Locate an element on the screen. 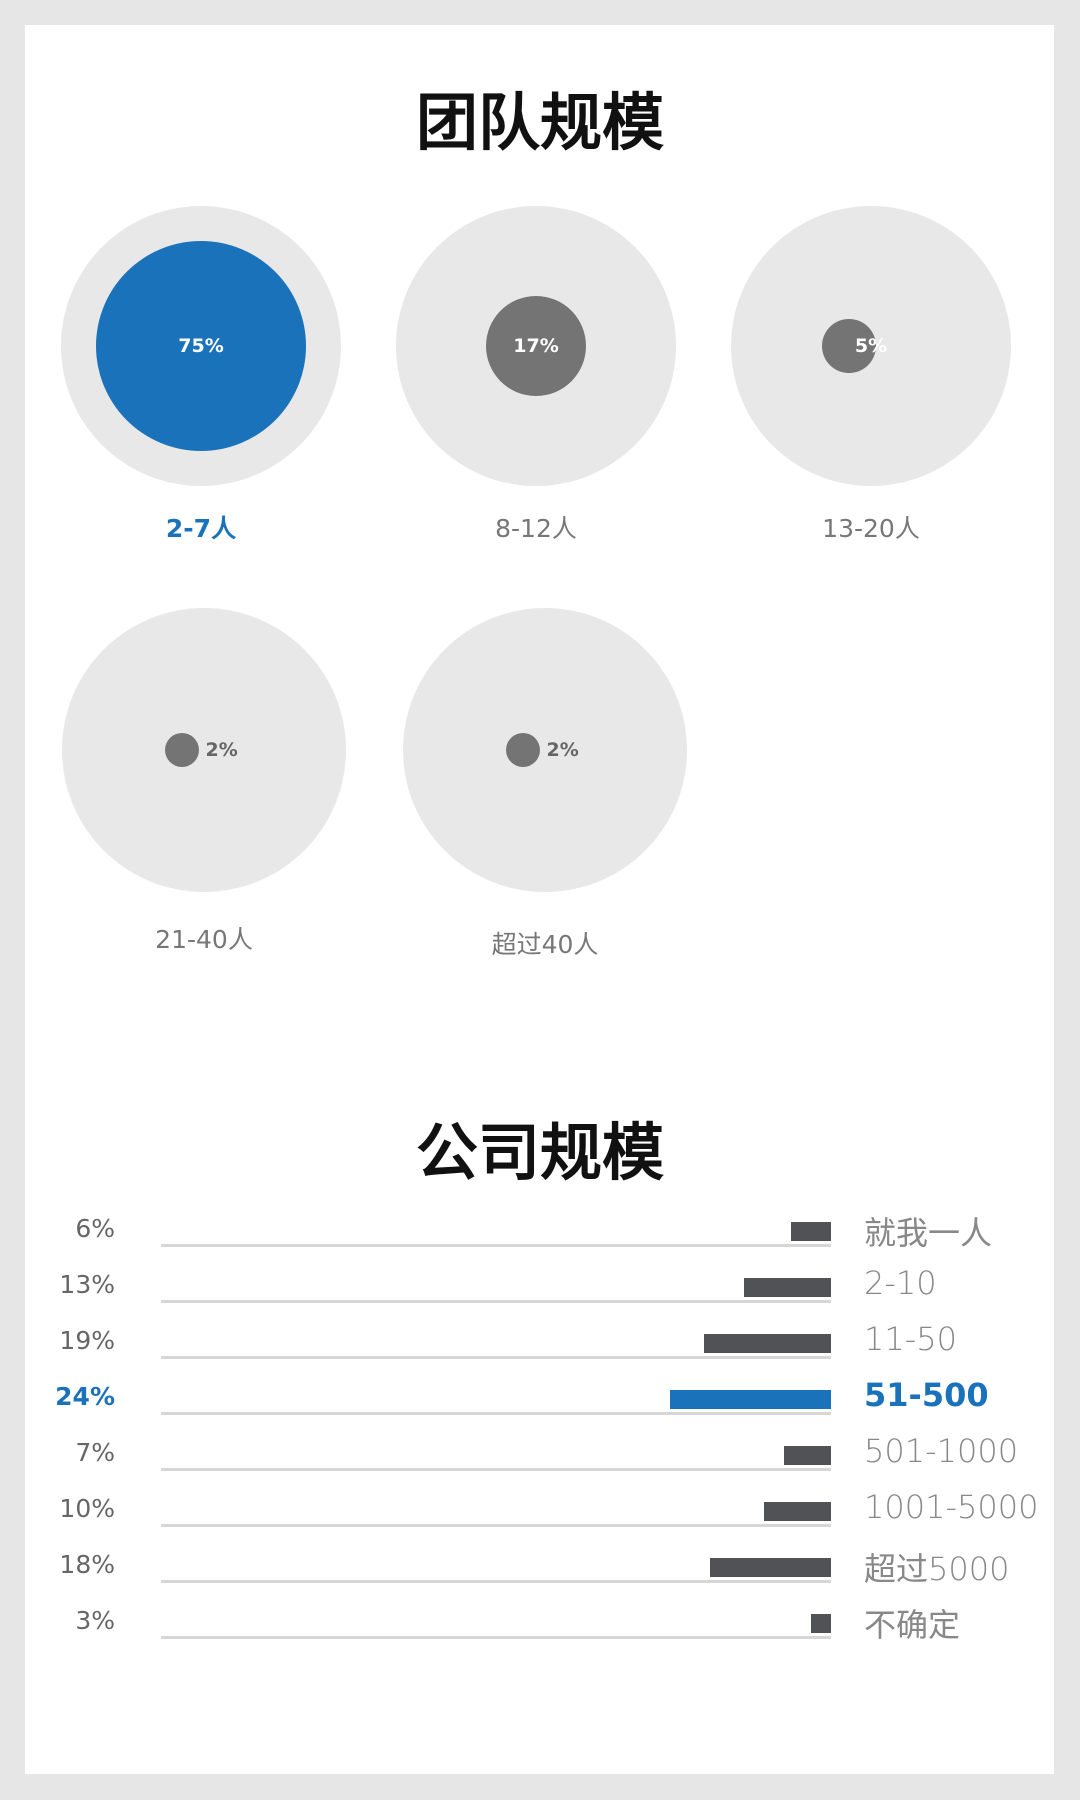 The image size is (1080, 1800). bar-row: 6% 就我一人 is located at coordinates (540, 1242).